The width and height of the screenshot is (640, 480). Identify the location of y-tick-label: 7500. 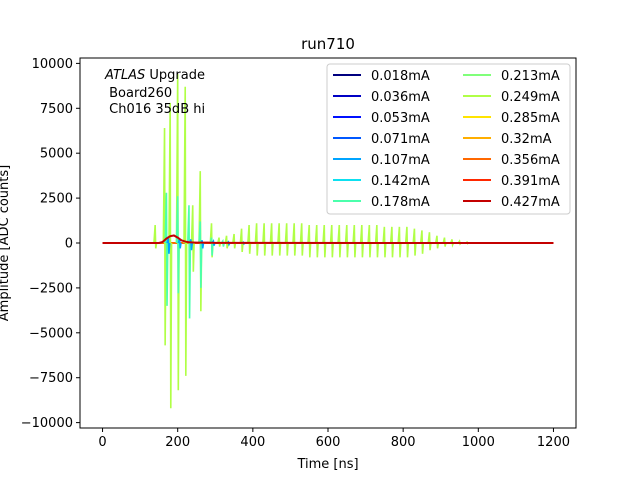
(56, 109).